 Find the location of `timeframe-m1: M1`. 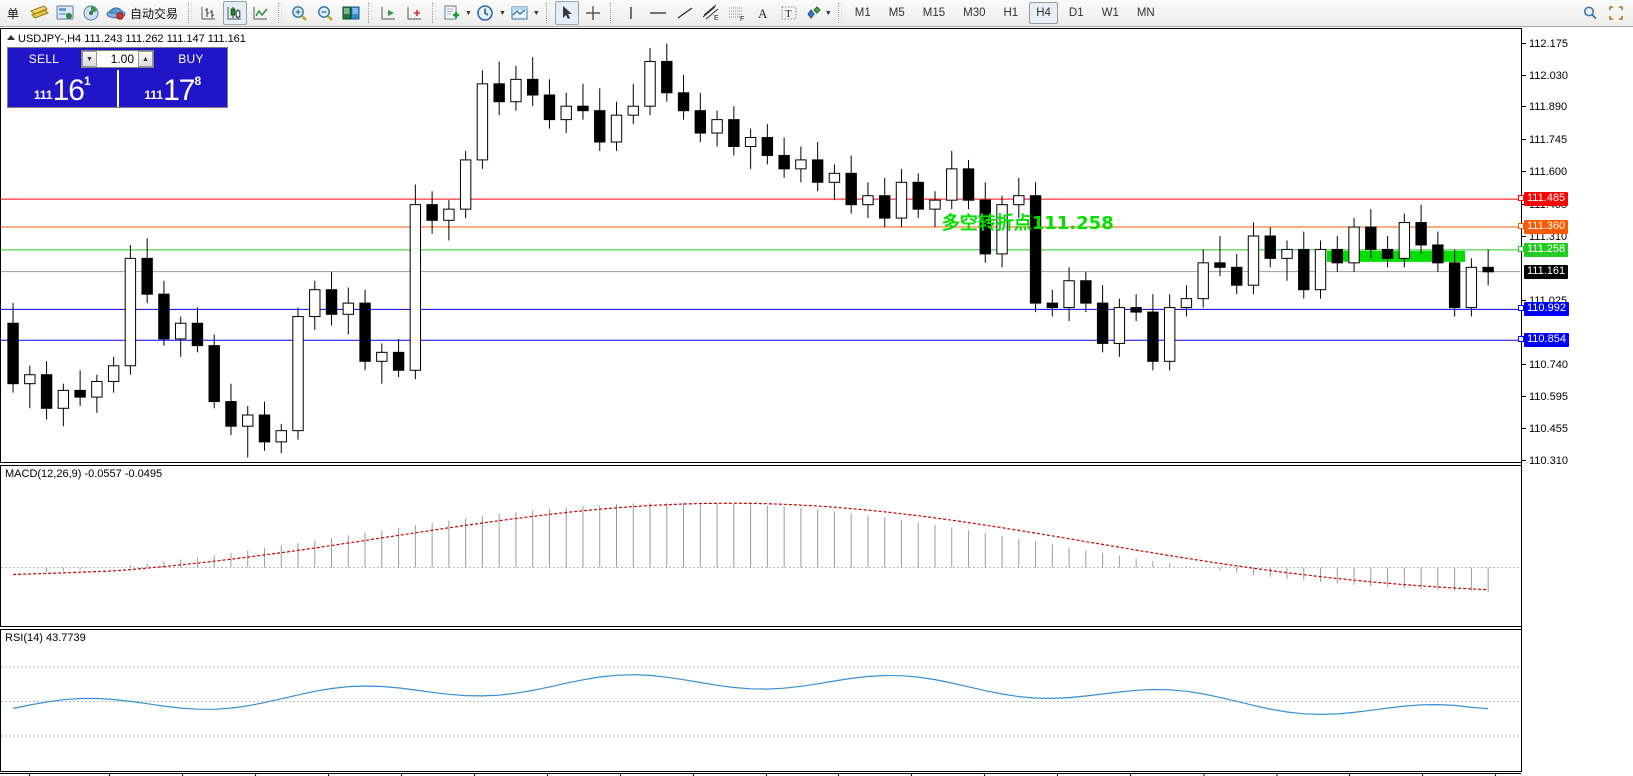

timeframe-m1: M1 is located at coordinates (862, 13).